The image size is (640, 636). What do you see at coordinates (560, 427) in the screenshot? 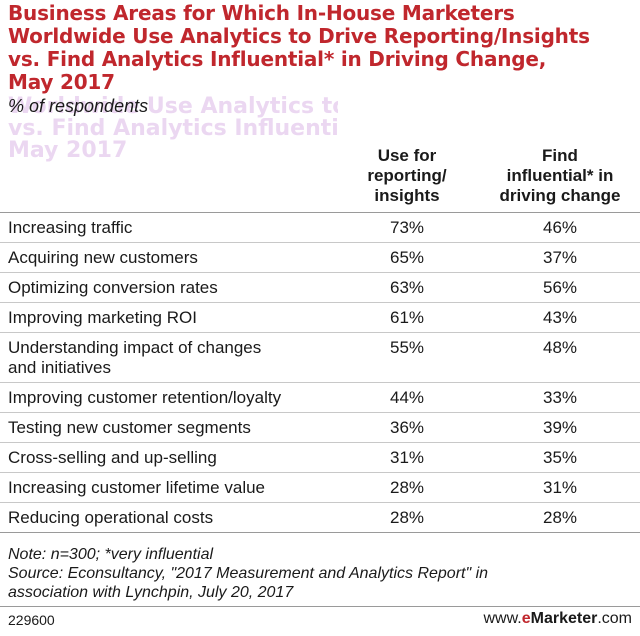
I see `value-find-influential: 39%` at bounding box center [560, 427].